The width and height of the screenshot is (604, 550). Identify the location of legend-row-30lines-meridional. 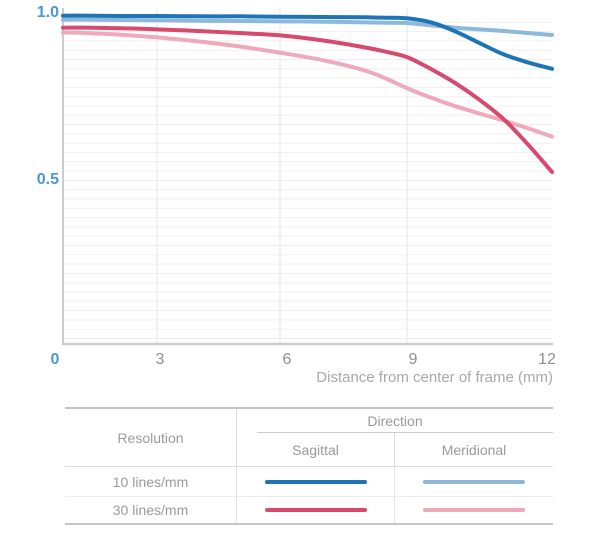
(474, 510).